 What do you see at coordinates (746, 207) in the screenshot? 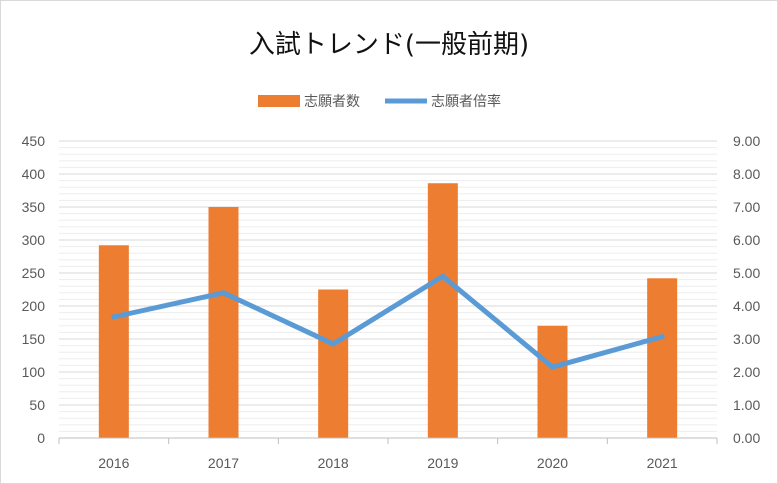
I see `right-axis-tick-label: 7.00` at bounding box center [746, 207].